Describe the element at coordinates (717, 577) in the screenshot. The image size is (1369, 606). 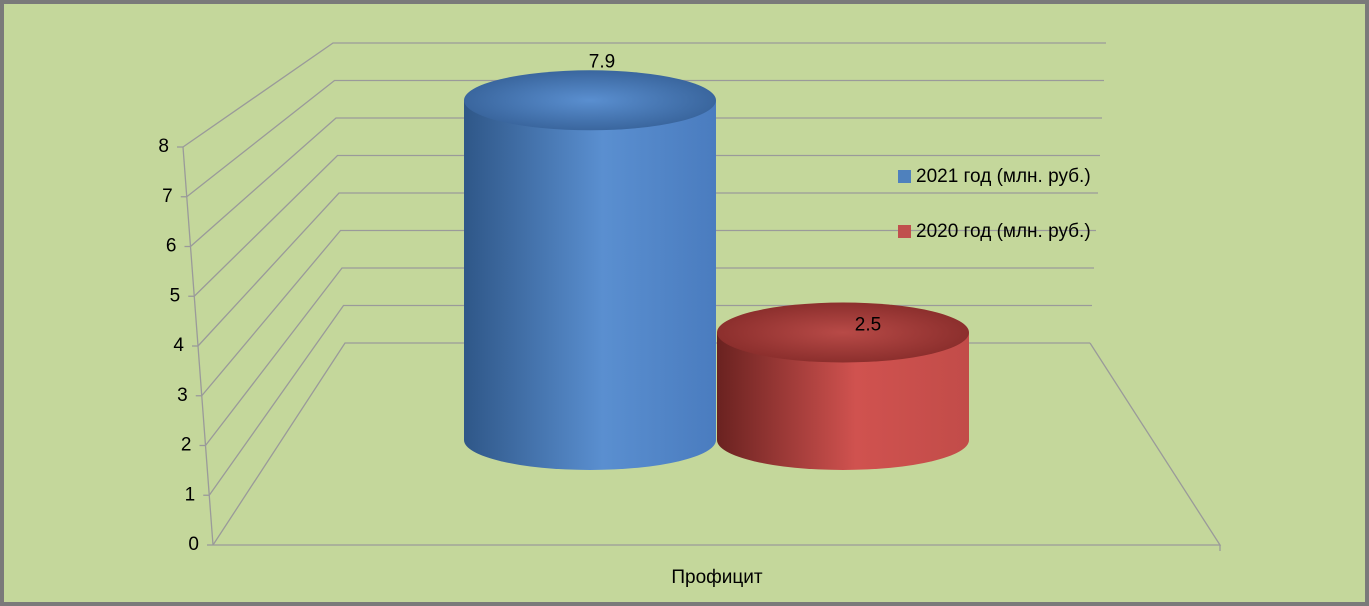
I see `x-tick-label: Профицит` at that location.